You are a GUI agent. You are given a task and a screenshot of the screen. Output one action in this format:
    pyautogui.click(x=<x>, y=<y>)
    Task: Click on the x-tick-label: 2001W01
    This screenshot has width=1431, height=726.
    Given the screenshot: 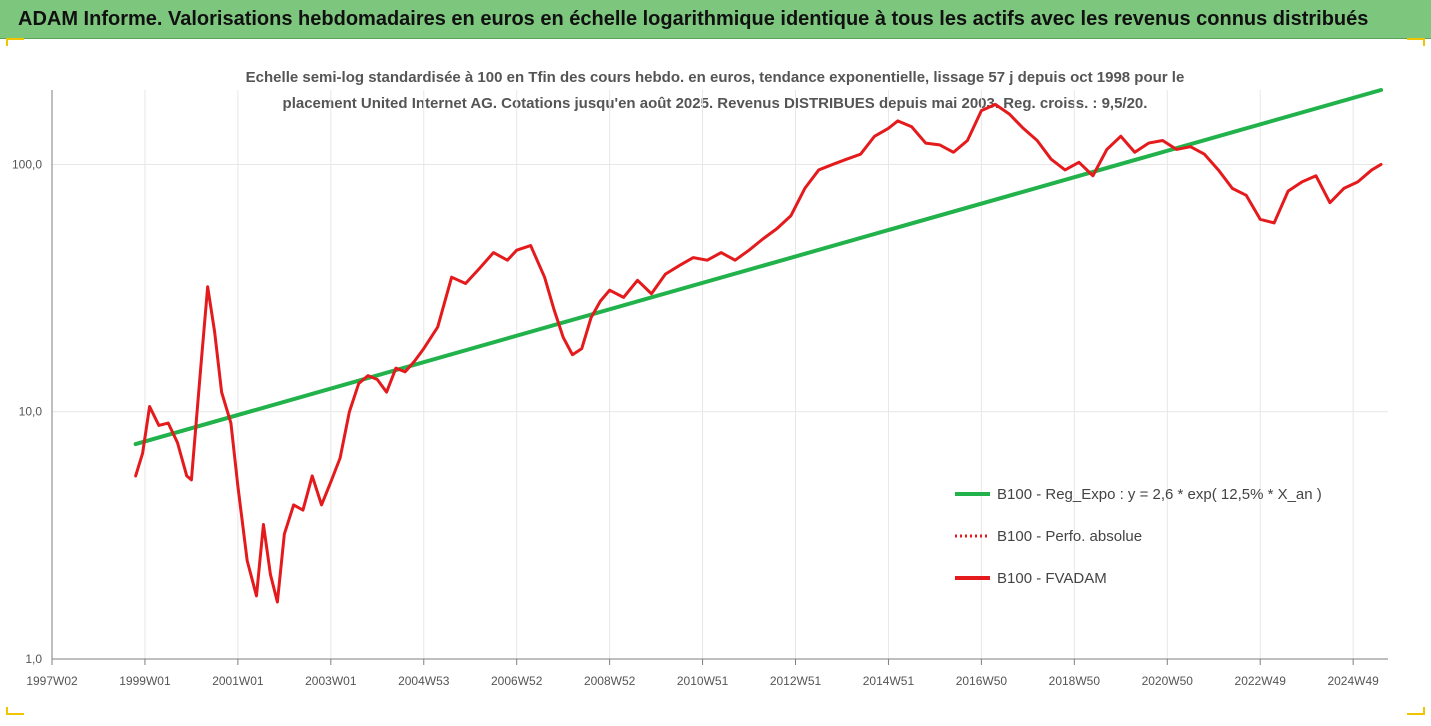 What is the action you would take?
    pyautogui.click(x=238, y=681)
    